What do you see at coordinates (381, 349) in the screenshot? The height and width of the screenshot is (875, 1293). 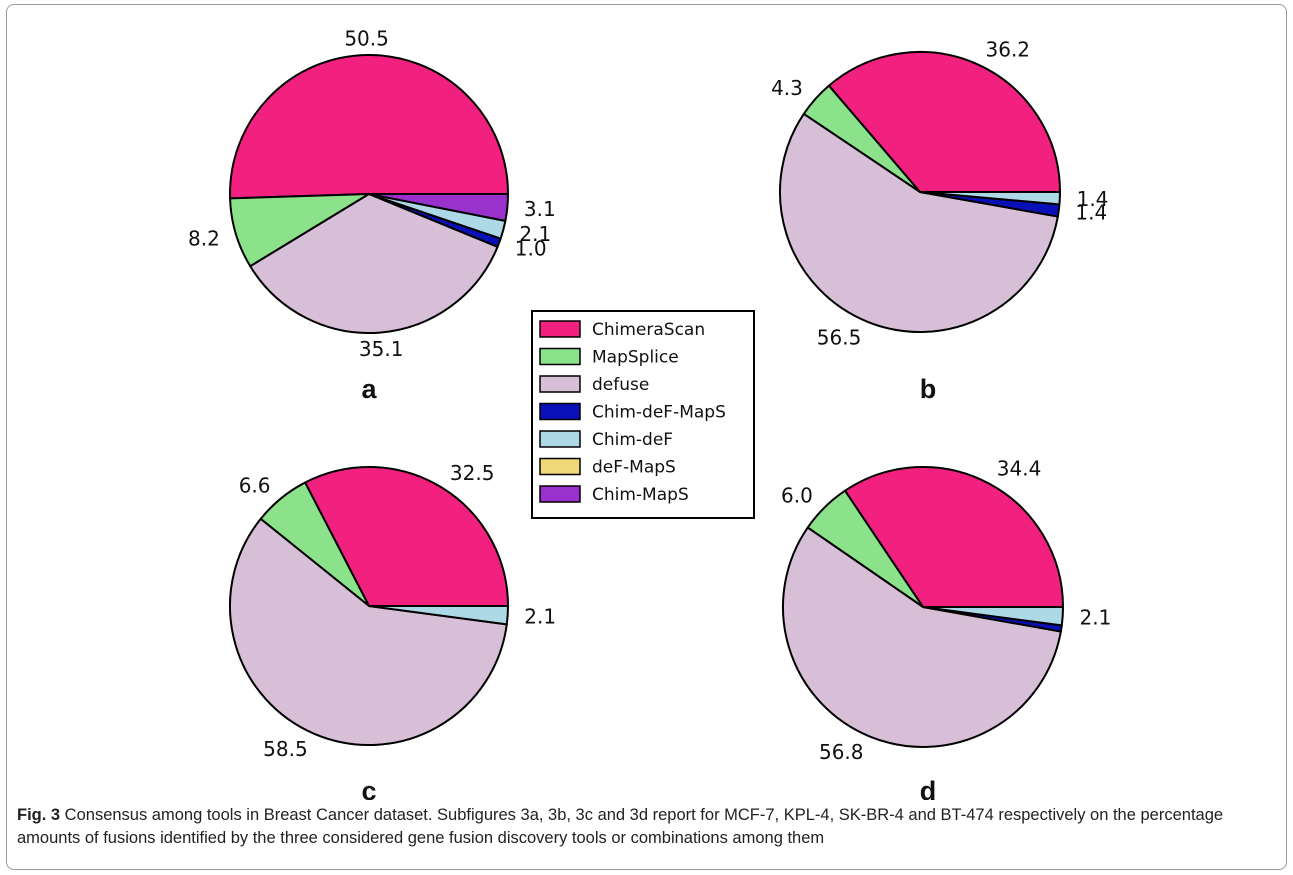 I see `slice-value-label: 35.1` at bounding box center [381, 349].